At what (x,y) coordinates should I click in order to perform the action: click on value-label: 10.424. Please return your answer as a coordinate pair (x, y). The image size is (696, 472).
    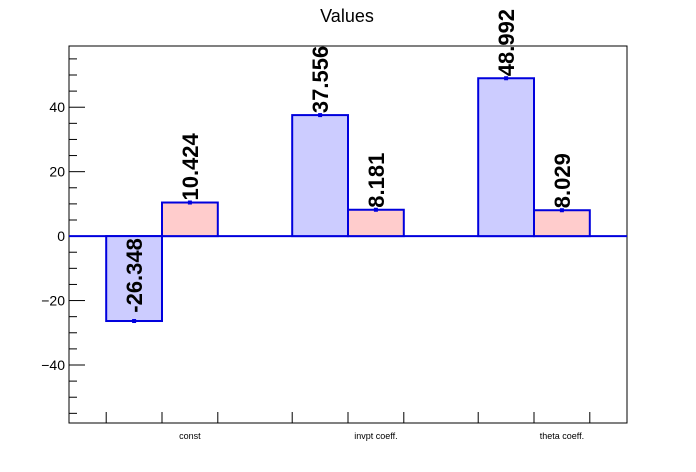
    Looking at the image, I should click on (190, 166).